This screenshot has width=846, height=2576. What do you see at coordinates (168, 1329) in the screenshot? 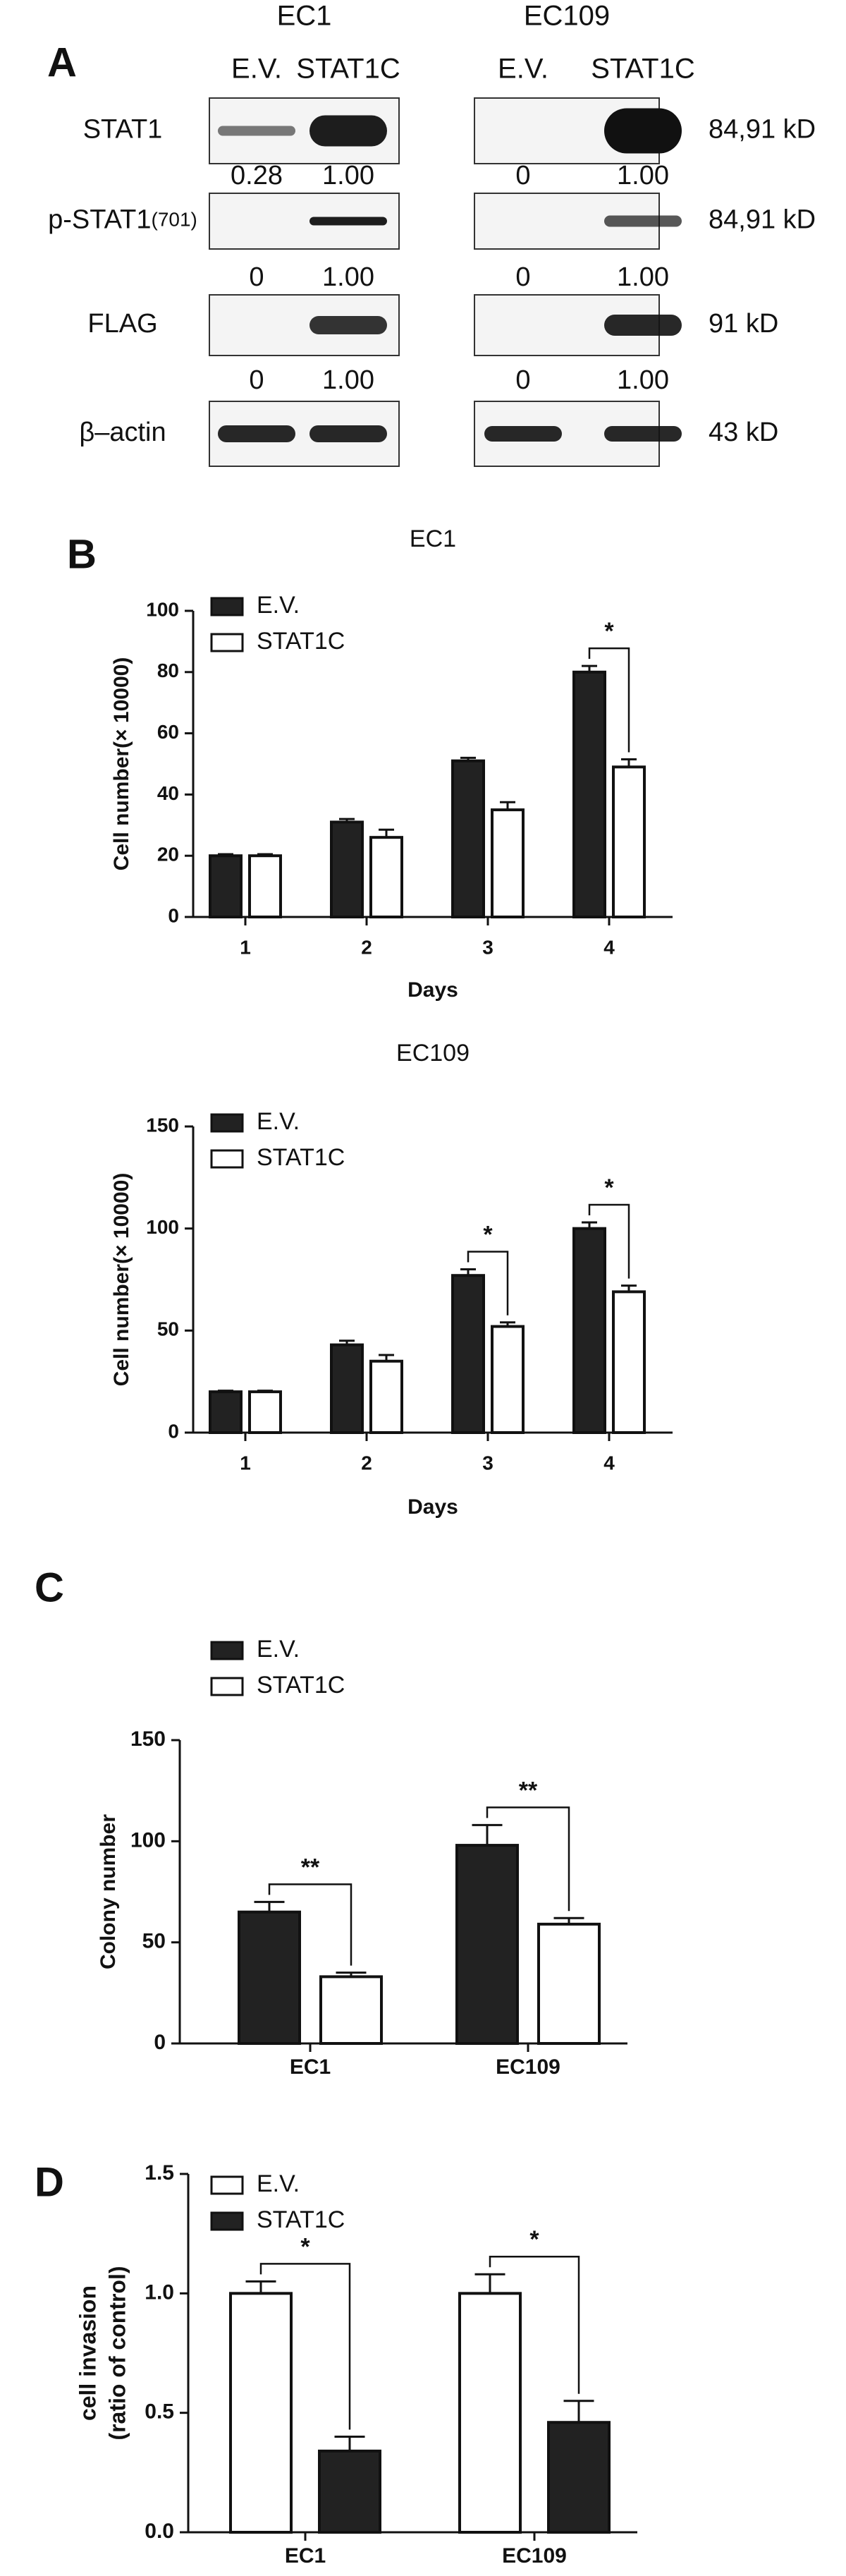
I see `y-tick-label: 50` at bounding box center [168, 1329].